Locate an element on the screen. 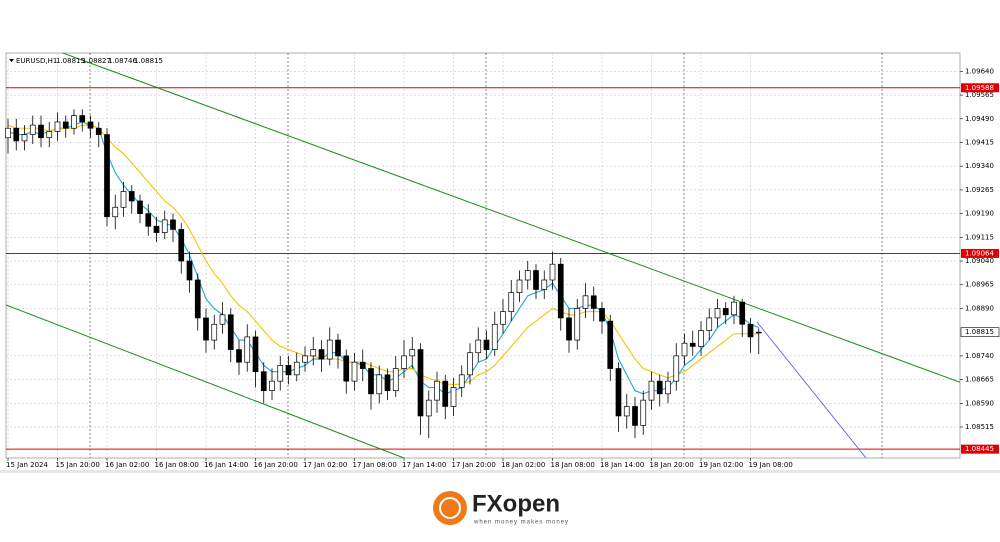 Image resolution: width=1000 pixels, height=542 pixels. y-tick-label: 1.09640 is located at coordinates (979, 71).